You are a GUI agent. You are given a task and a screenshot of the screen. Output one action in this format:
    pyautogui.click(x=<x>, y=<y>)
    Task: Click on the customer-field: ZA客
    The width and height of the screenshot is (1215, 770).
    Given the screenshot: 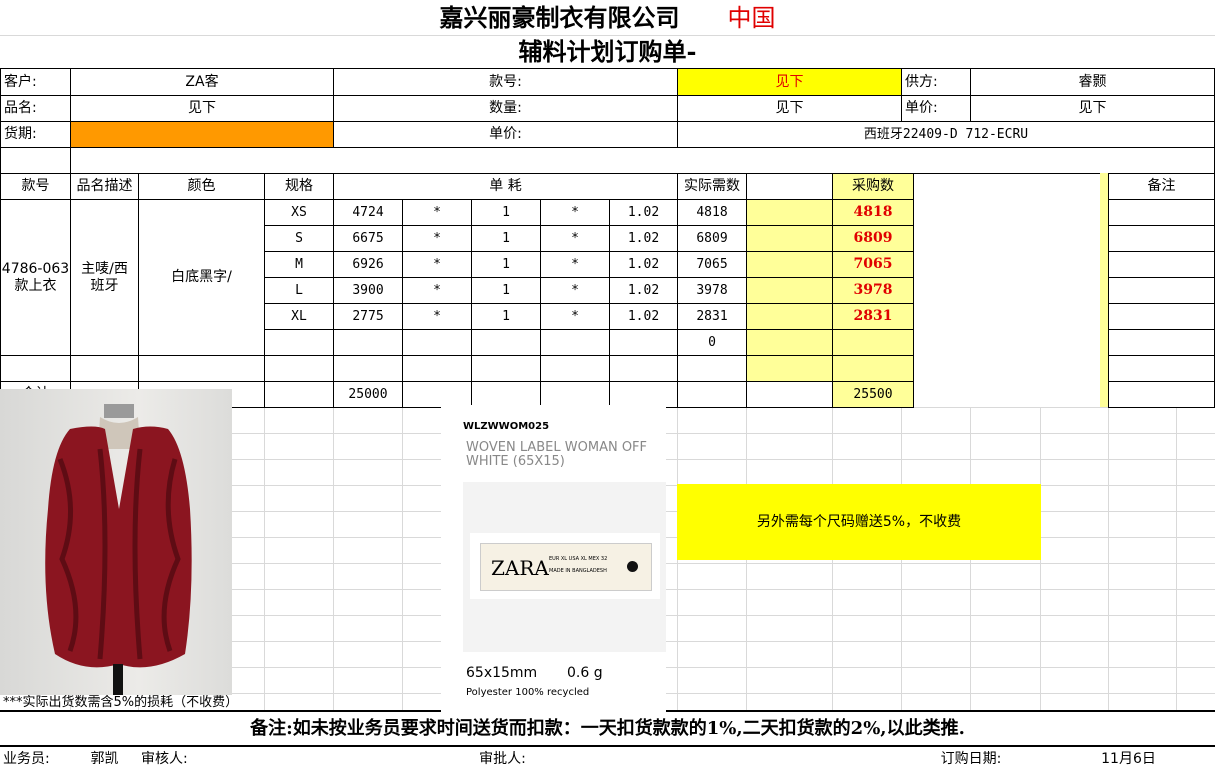 What is the action you would take?
    pyautogui.click(x=202, y=82)
    